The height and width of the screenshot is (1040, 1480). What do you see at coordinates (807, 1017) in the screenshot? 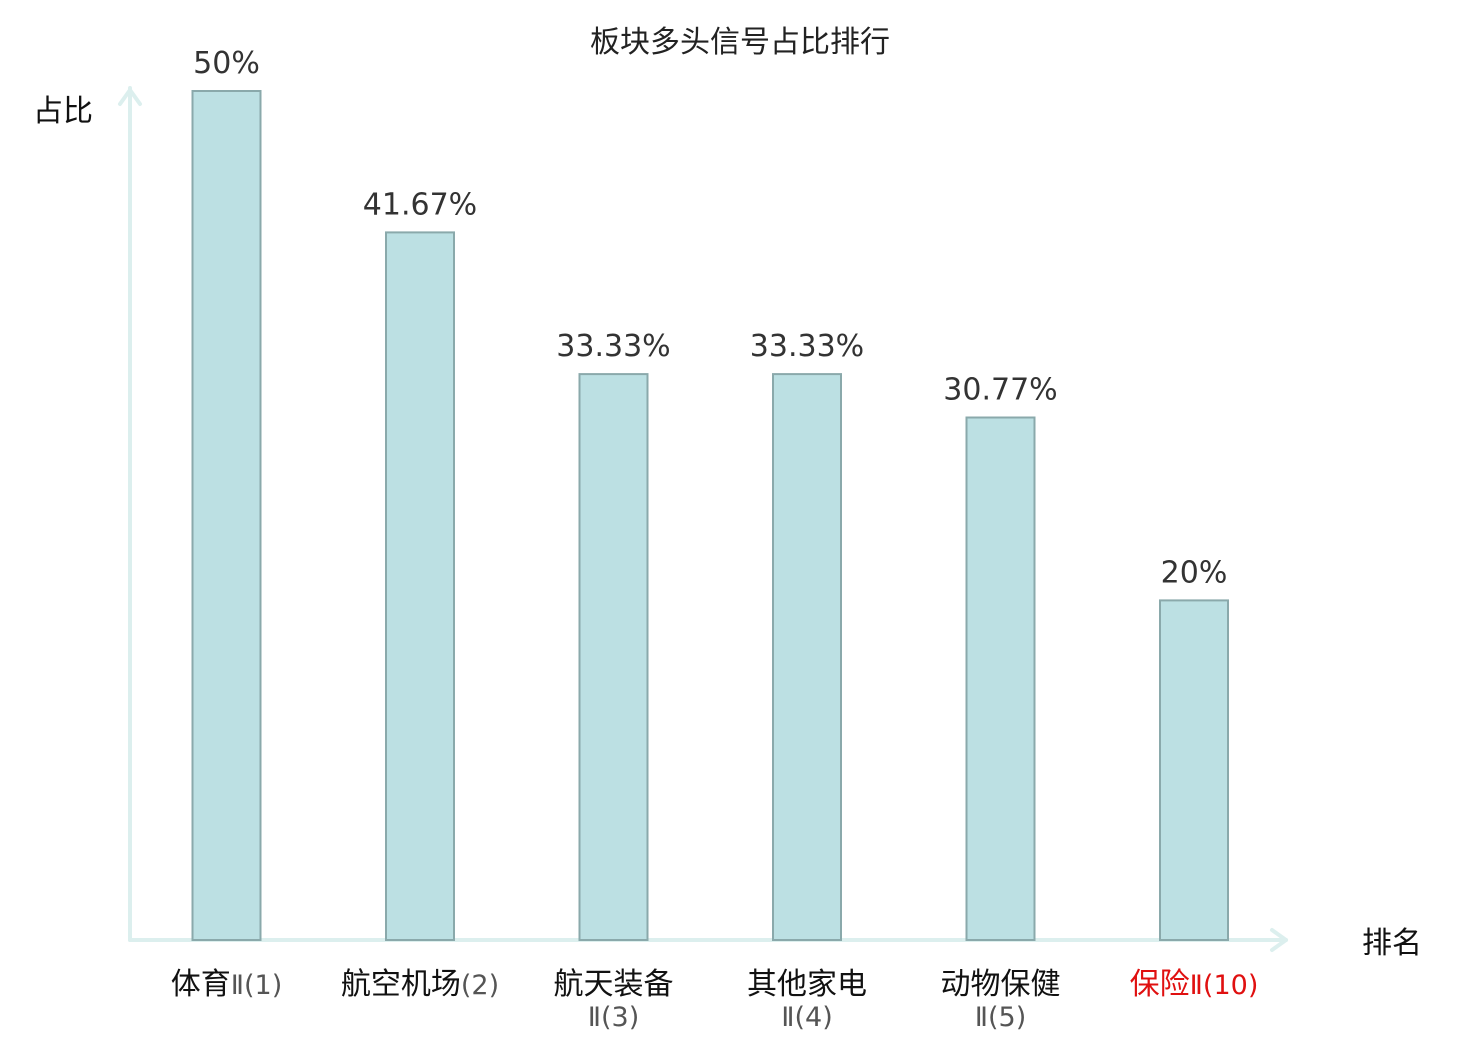
I see `category-rank-4: Ⅱ(4)` at bounding box center [807, 1017].